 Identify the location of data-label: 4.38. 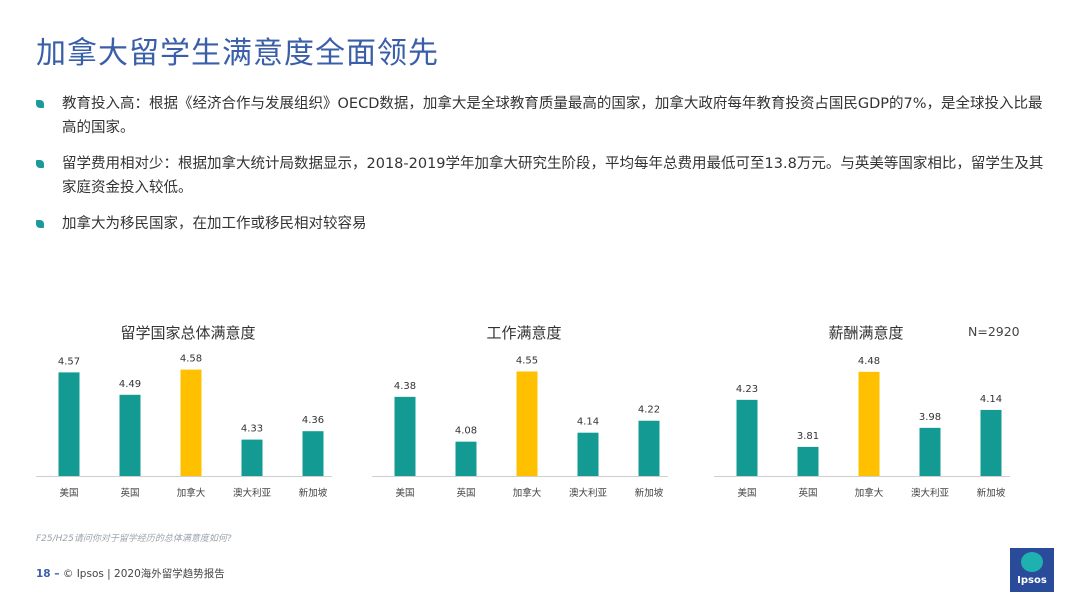
(405, 386).